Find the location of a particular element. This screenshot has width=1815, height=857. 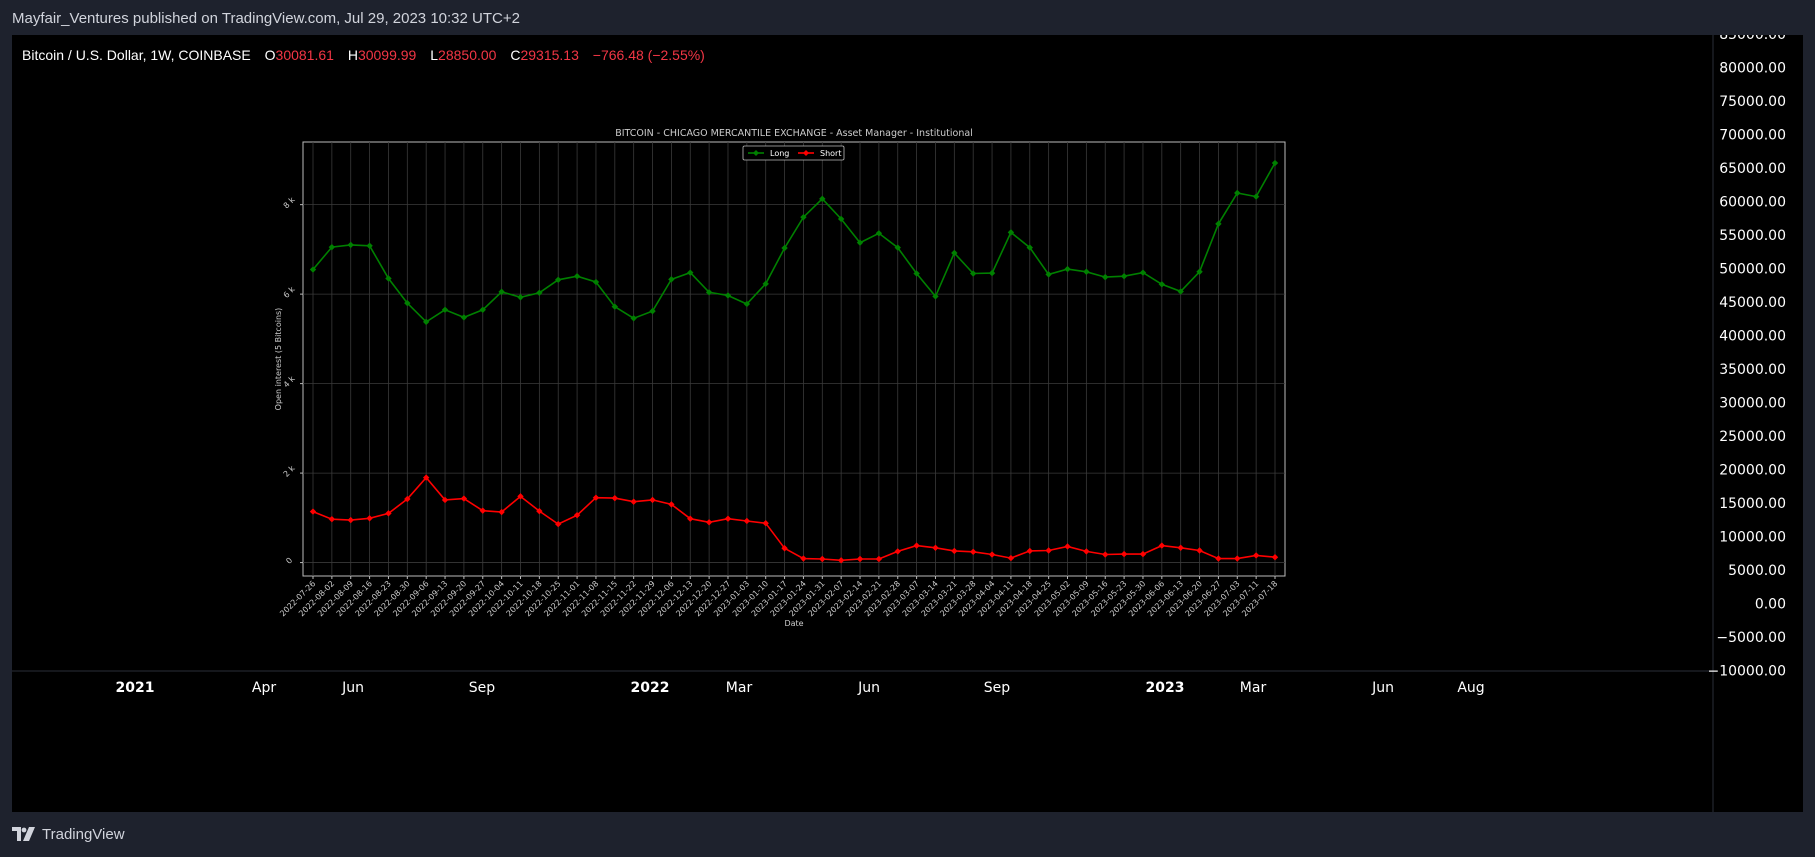

price-axis-label: 60000.00 is located at coordinates (1752, 203).